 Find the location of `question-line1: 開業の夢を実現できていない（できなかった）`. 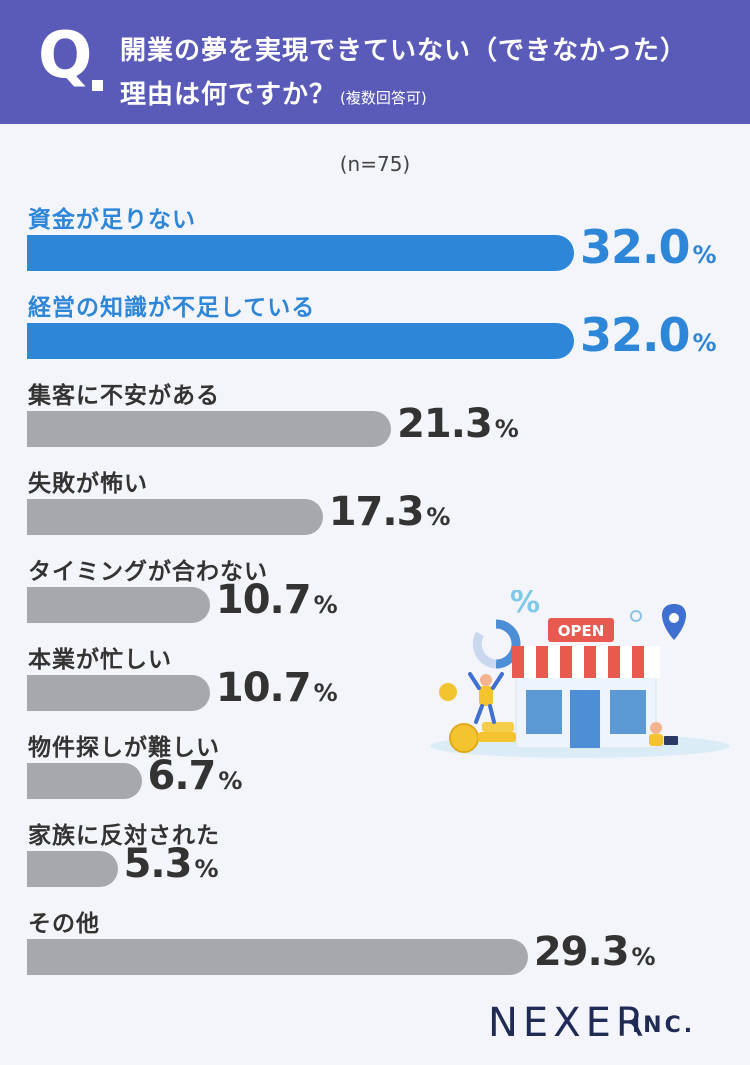

question-line1: 開業の夢を実現できていない（できなかった） is located at coordinates (404, 51).